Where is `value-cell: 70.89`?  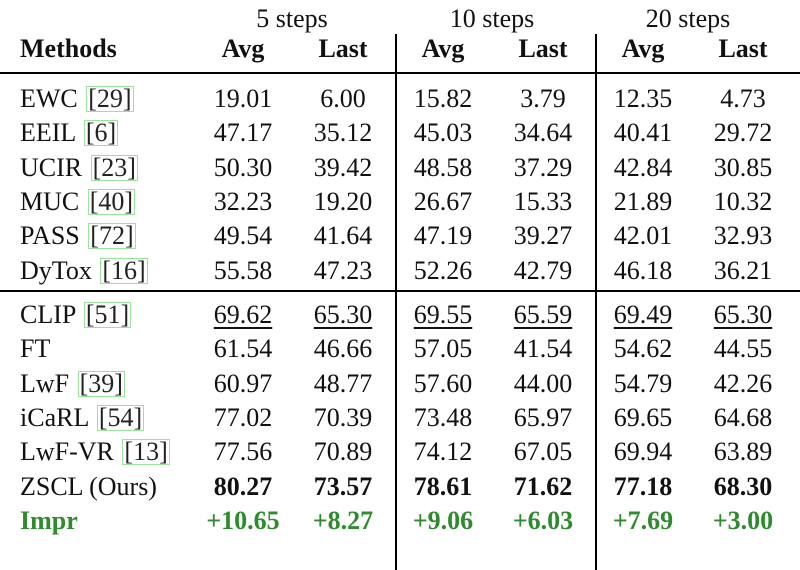 value-cell: 70.89 is located at coordinates (343, 452).